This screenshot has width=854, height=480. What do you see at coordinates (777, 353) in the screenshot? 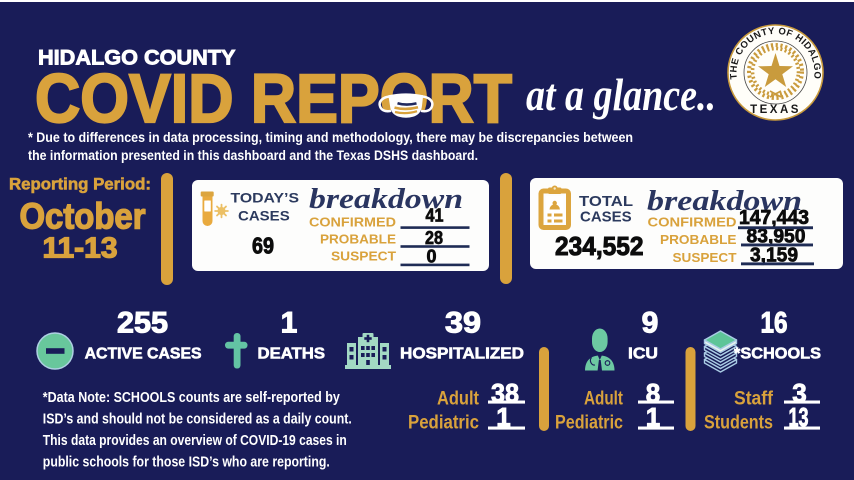
I see `svg-text: *SCHOOLS` at bounding box center [777, 353].